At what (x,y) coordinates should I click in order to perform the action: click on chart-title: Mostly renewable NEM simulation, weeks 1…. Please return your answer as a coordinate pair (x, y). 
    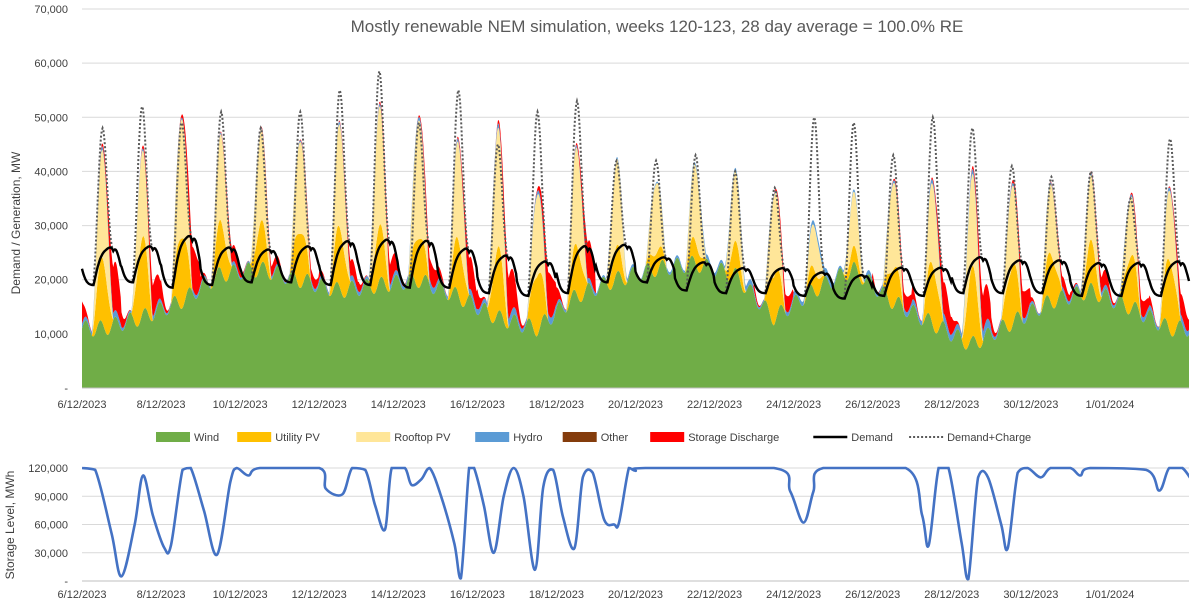
    Looking at the image, I should click on (657, 26).